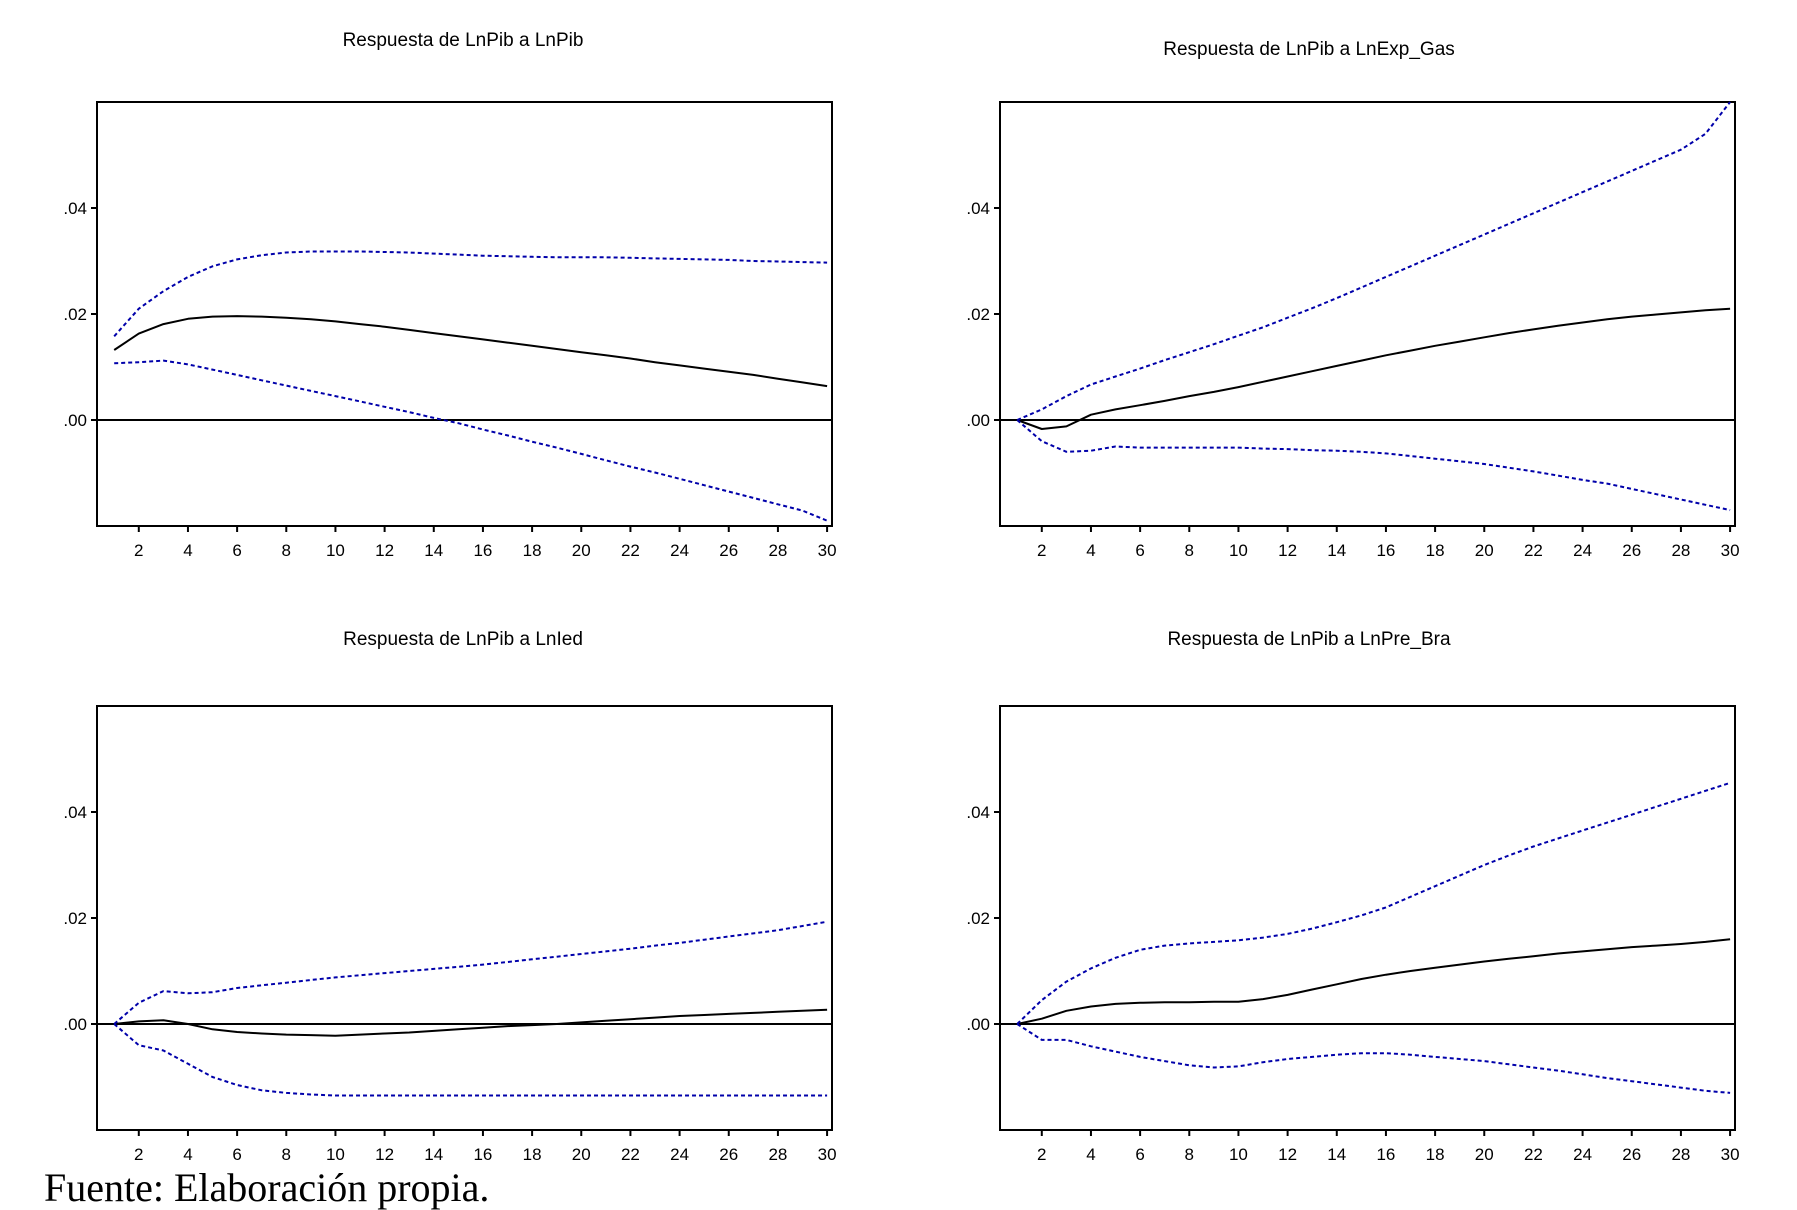 This screenshot has width=1797, height=1210. What do you see at coordinates (1309, 639) in the screenshot?
I see `chart-title: Respuesta de LnPib a LnPre_Bra` at bounding box center [1309, 639].